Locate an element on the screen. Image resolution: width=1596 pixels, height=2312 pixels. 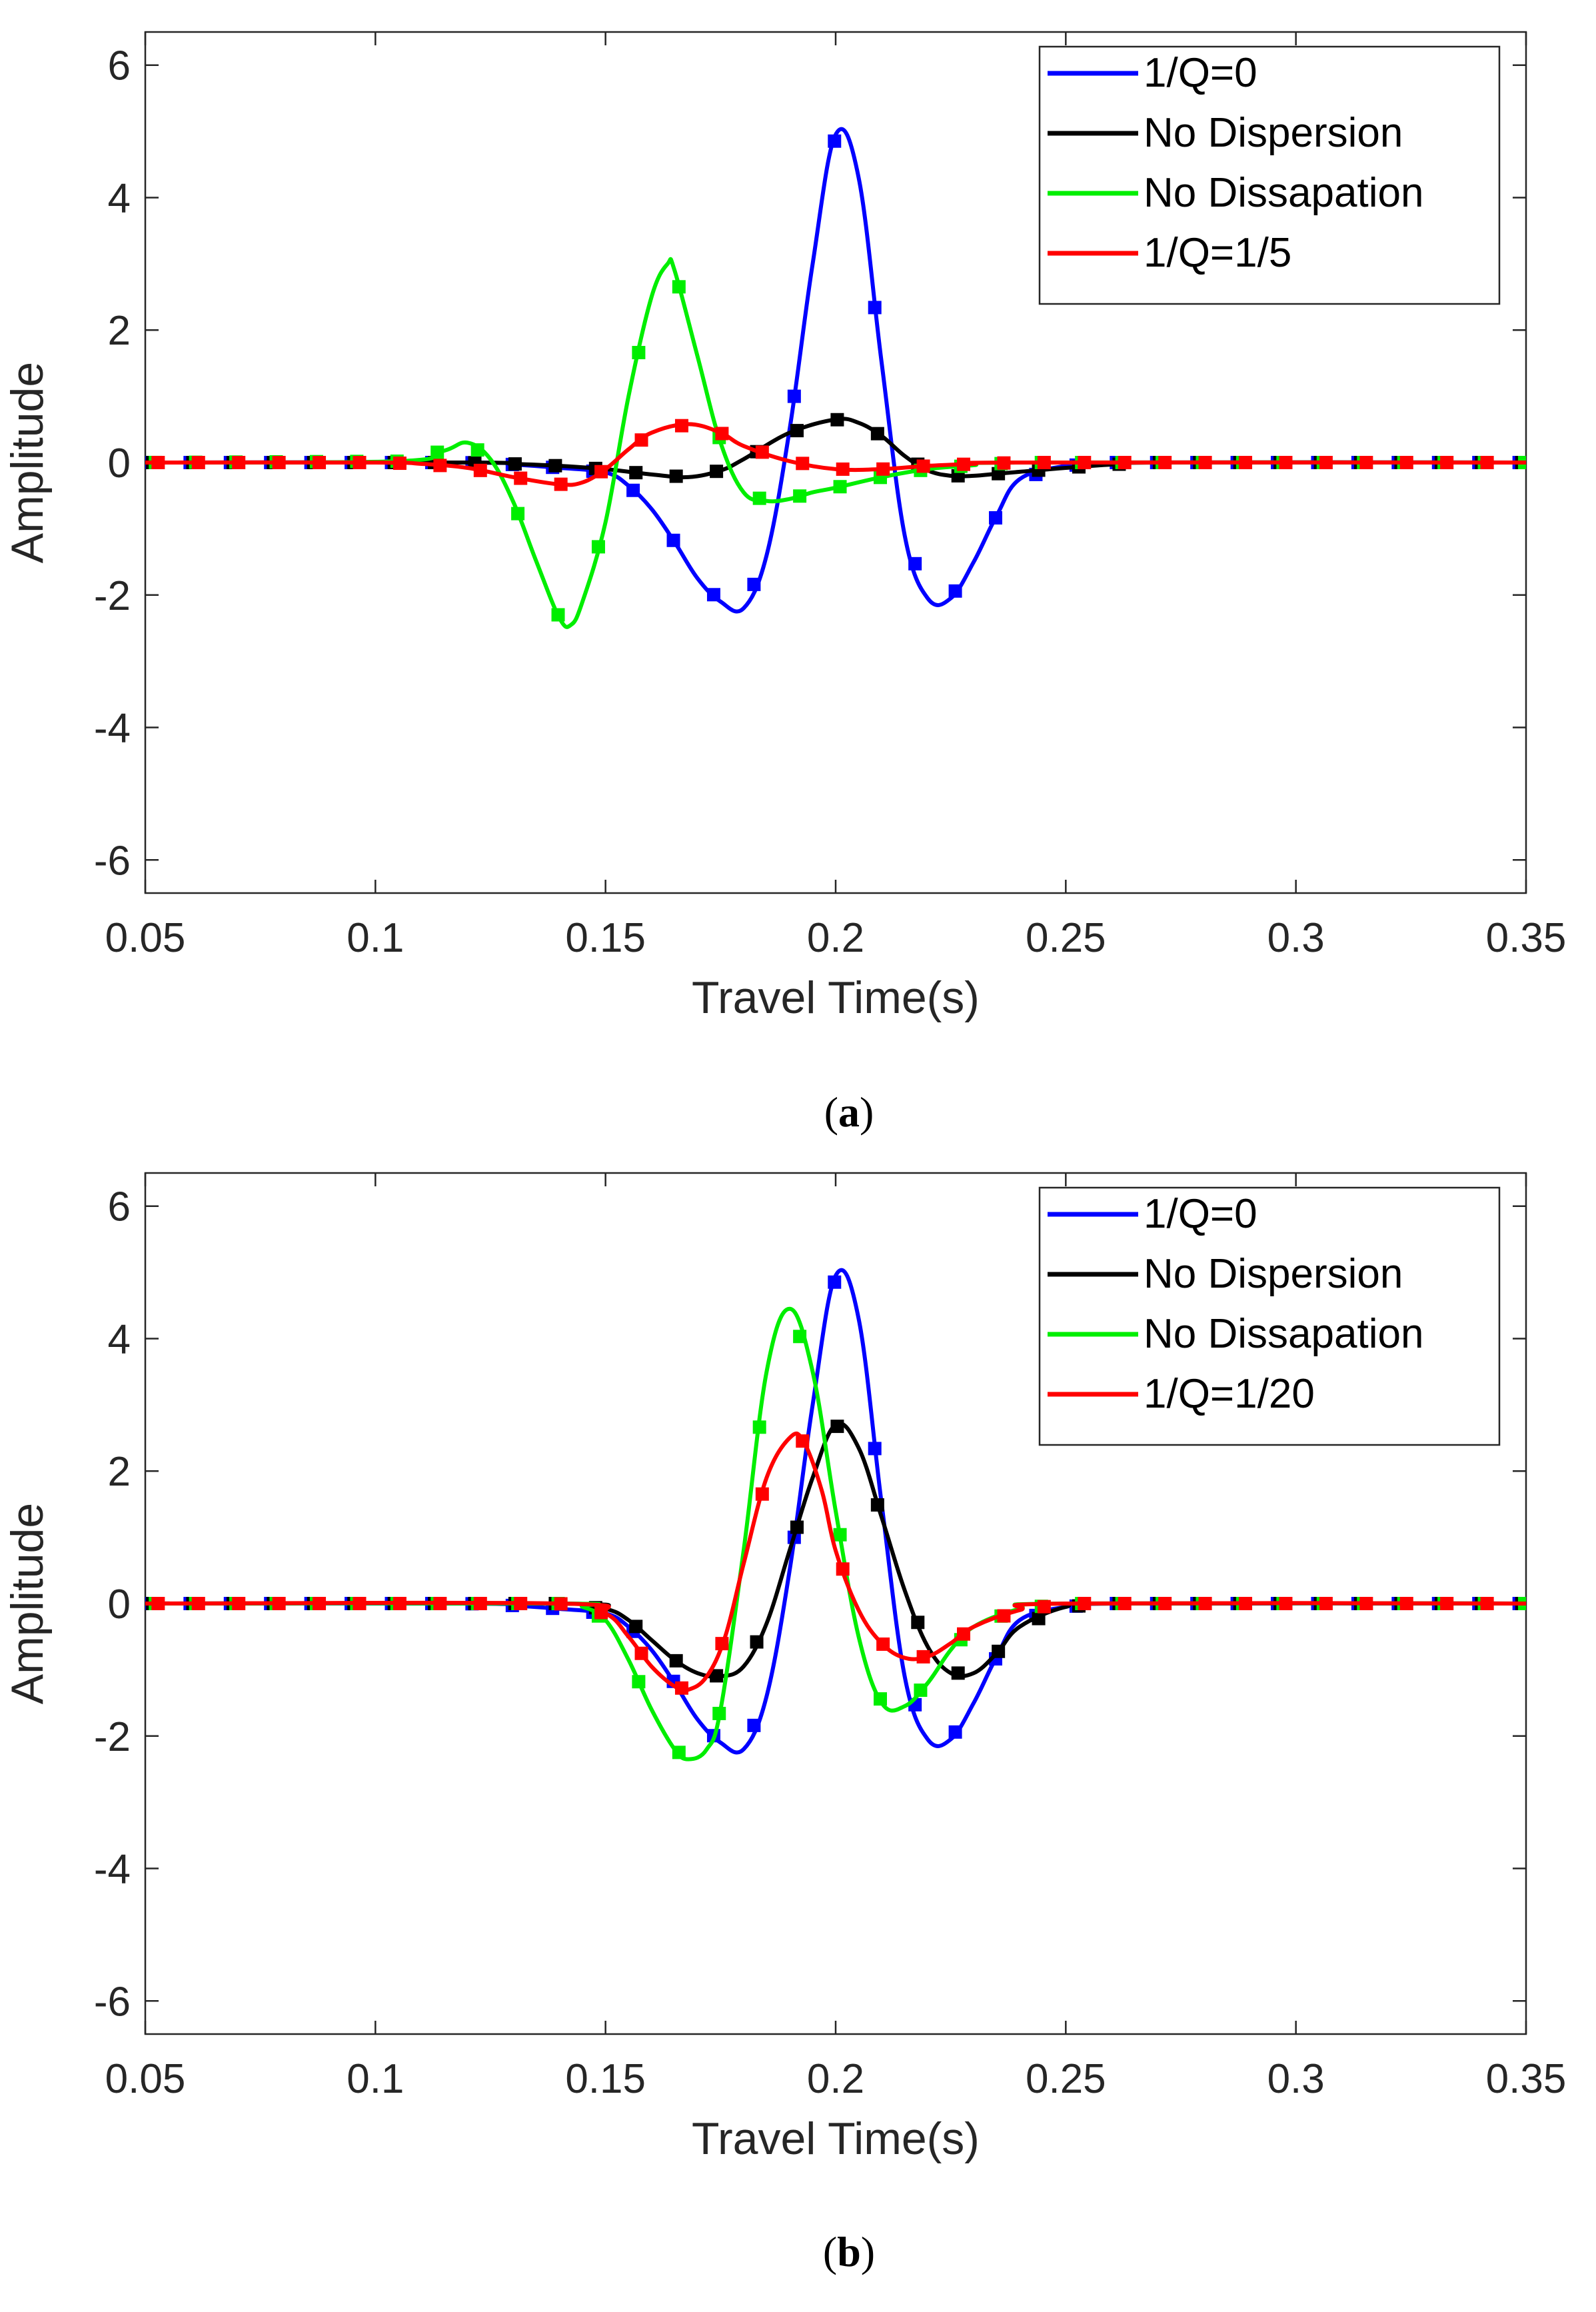
x-tick-label: 0.3 is located at coordinates (1296, 2079).